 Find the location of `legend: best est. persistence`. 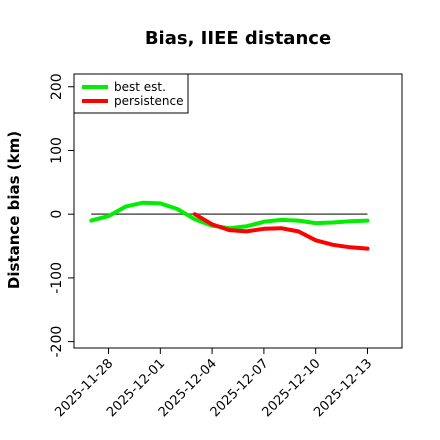

legend: best est. persistence is located at coordinates (131, 93).